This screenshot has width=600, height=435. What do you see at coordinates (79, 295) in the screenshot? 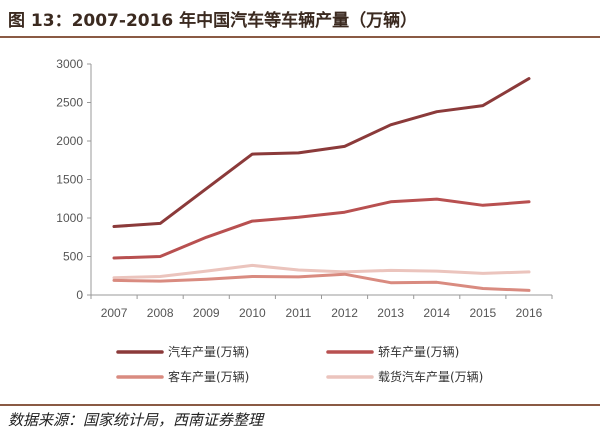
I see `y-tick-label: 0` at bounding box center [79, 295].